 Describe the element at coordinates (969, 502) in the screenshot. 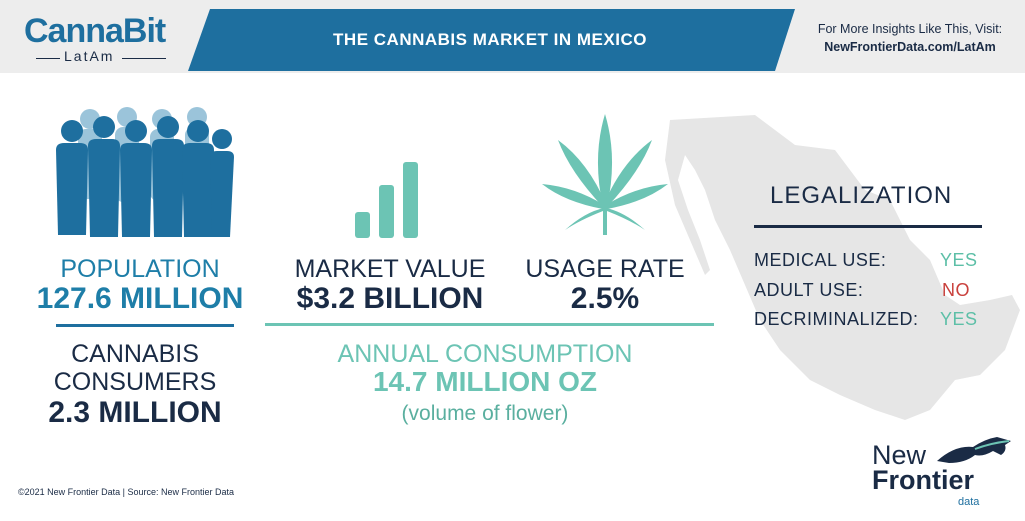

I see `new-frontier-logo-data: data` at that location.